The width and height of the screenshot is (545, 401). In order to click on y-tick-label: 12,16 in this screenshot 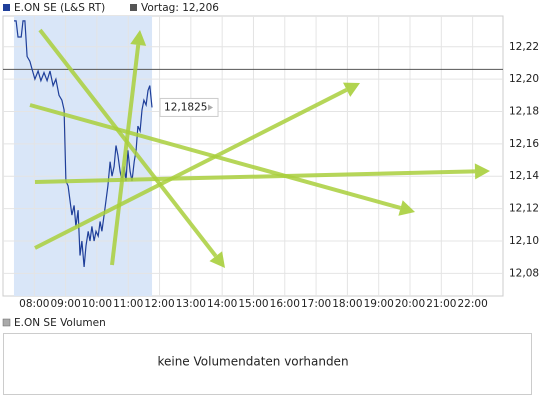, I will do `click(524, 144)`.